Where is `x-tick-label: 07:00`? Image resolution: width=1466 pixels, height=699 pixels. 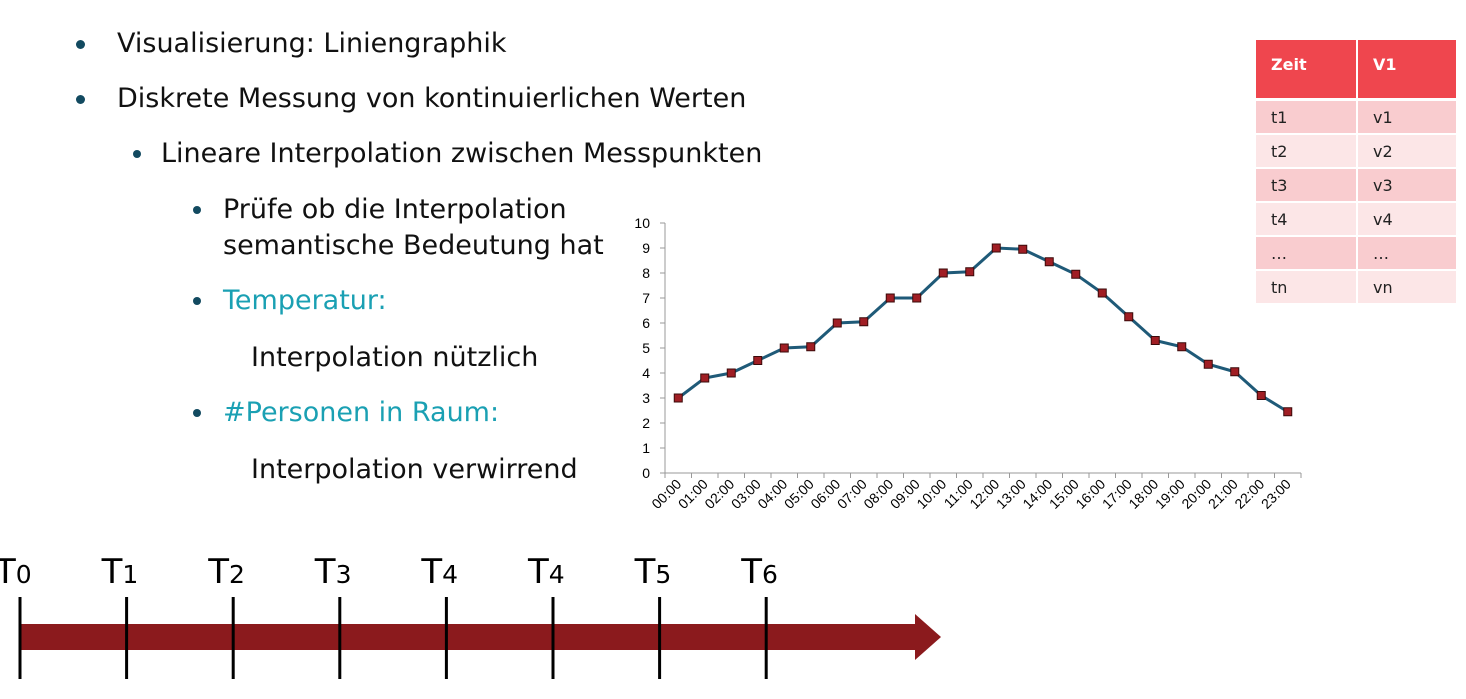
x-tick-label: 07:00 is located at coordinates (852, 494).